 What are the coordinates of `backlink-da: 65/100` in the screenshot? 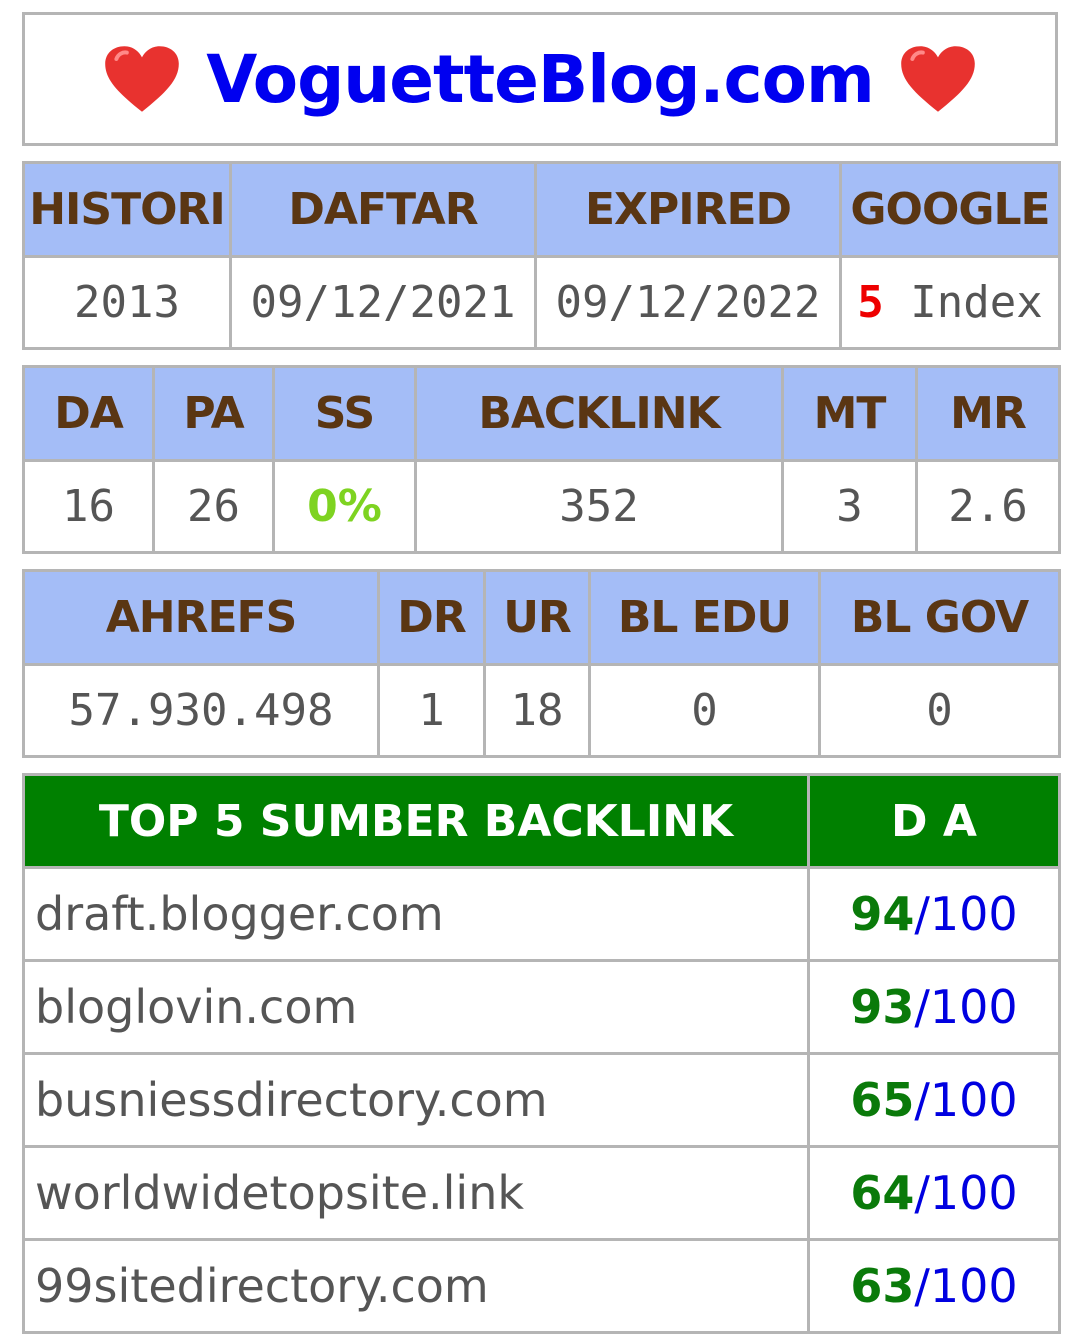 It's located at (934, 1100).